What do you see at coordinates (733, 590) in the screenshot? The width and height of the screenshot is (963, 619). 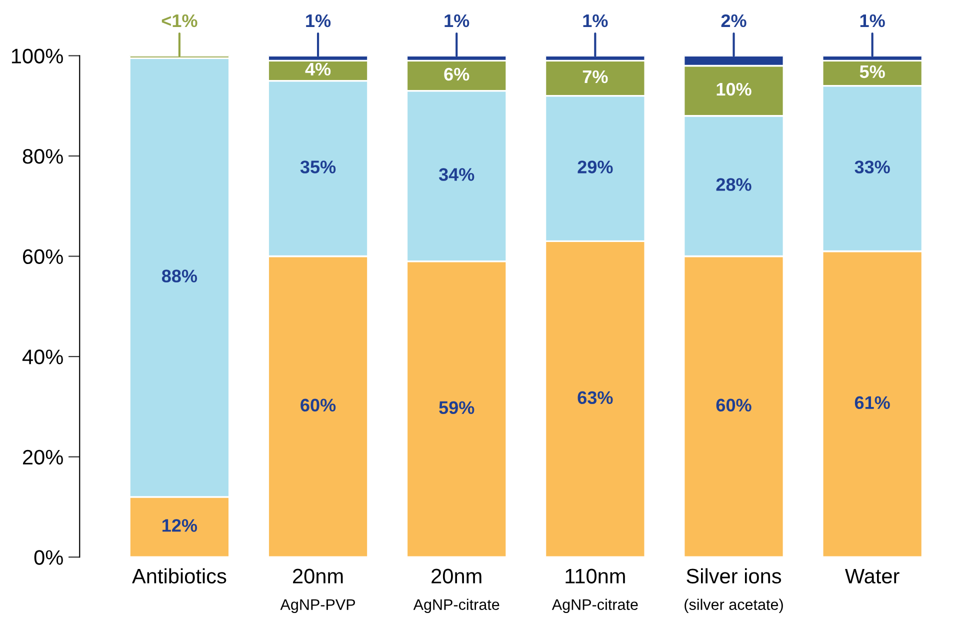 I see `category-label: Silver ions (silver acetate)` at bounding box center [733, 590].